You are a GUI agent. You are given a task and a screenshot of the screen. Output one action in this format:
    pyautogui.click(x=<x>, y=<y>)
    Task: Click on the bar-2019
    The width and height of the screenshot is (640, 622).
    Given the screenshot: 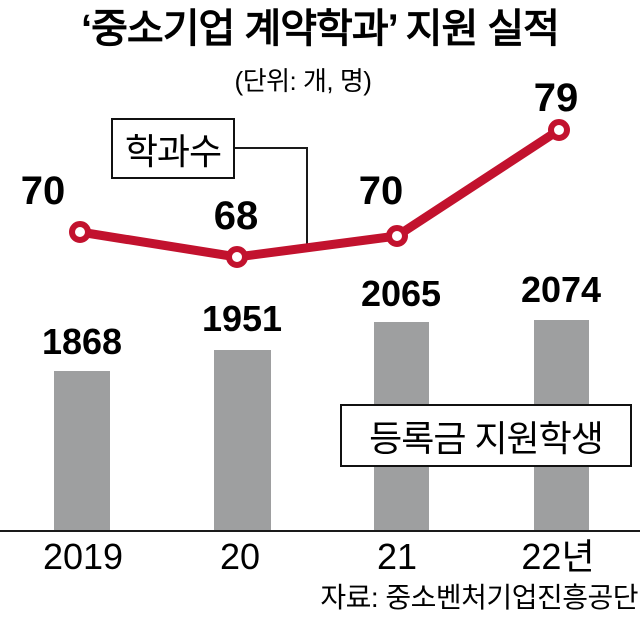 What is the action you would take?
    pyautogui.click(x=82, y=451)
    